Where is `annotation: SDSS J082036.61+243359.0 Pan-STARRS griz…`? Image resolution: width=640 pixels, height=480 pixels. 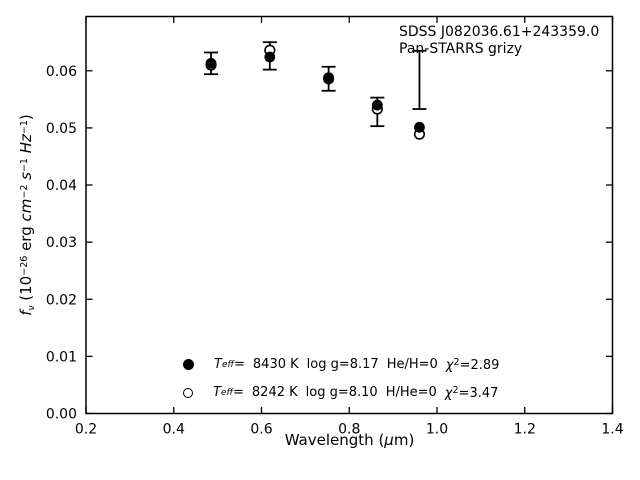
annotation: SDSS J082036.61+243359.0 Pan-STARRS griz… is located at coordinates (499, 41).